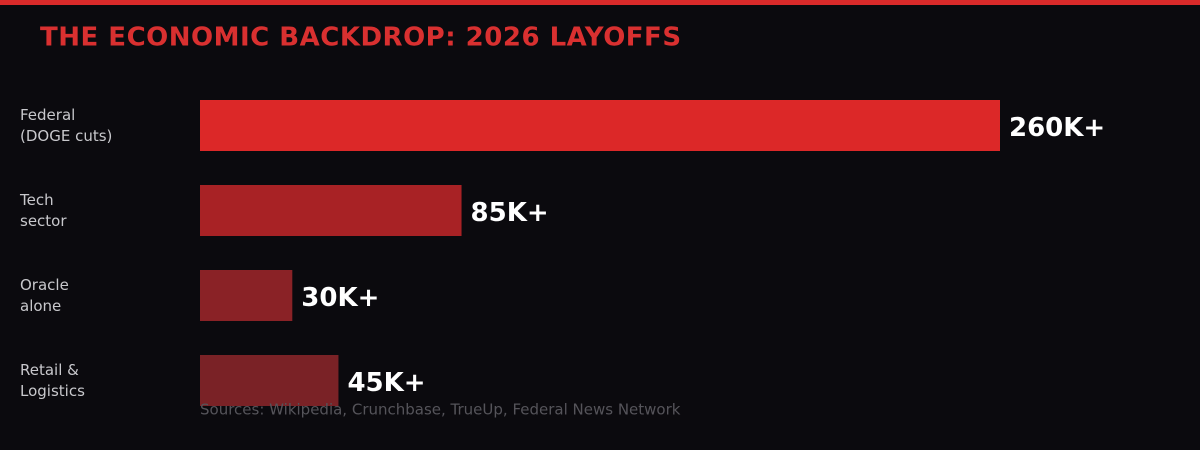 The height and width of the screenshot is (450, 1200). I want to click on chart-title: THE ECONOMIC BACKDROP: 2026 LAYOFFS, so click(361, 38).